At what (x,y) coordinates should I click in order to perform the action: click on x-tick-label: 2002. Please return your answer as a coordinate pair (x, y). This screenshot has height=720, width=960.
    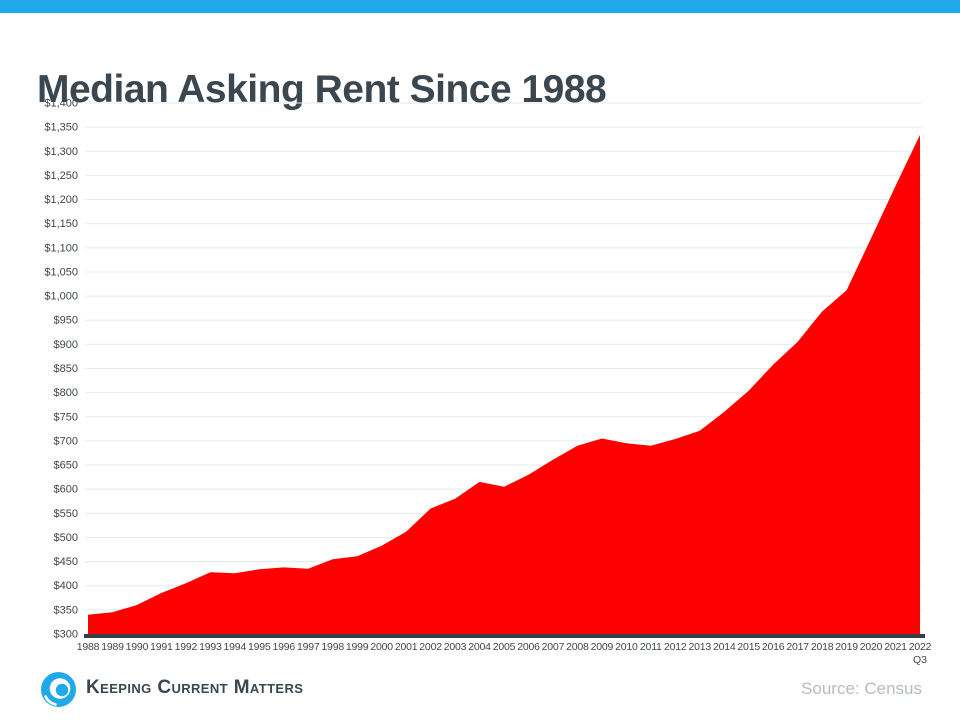
    Looking at the image, I should click on (430, 647).